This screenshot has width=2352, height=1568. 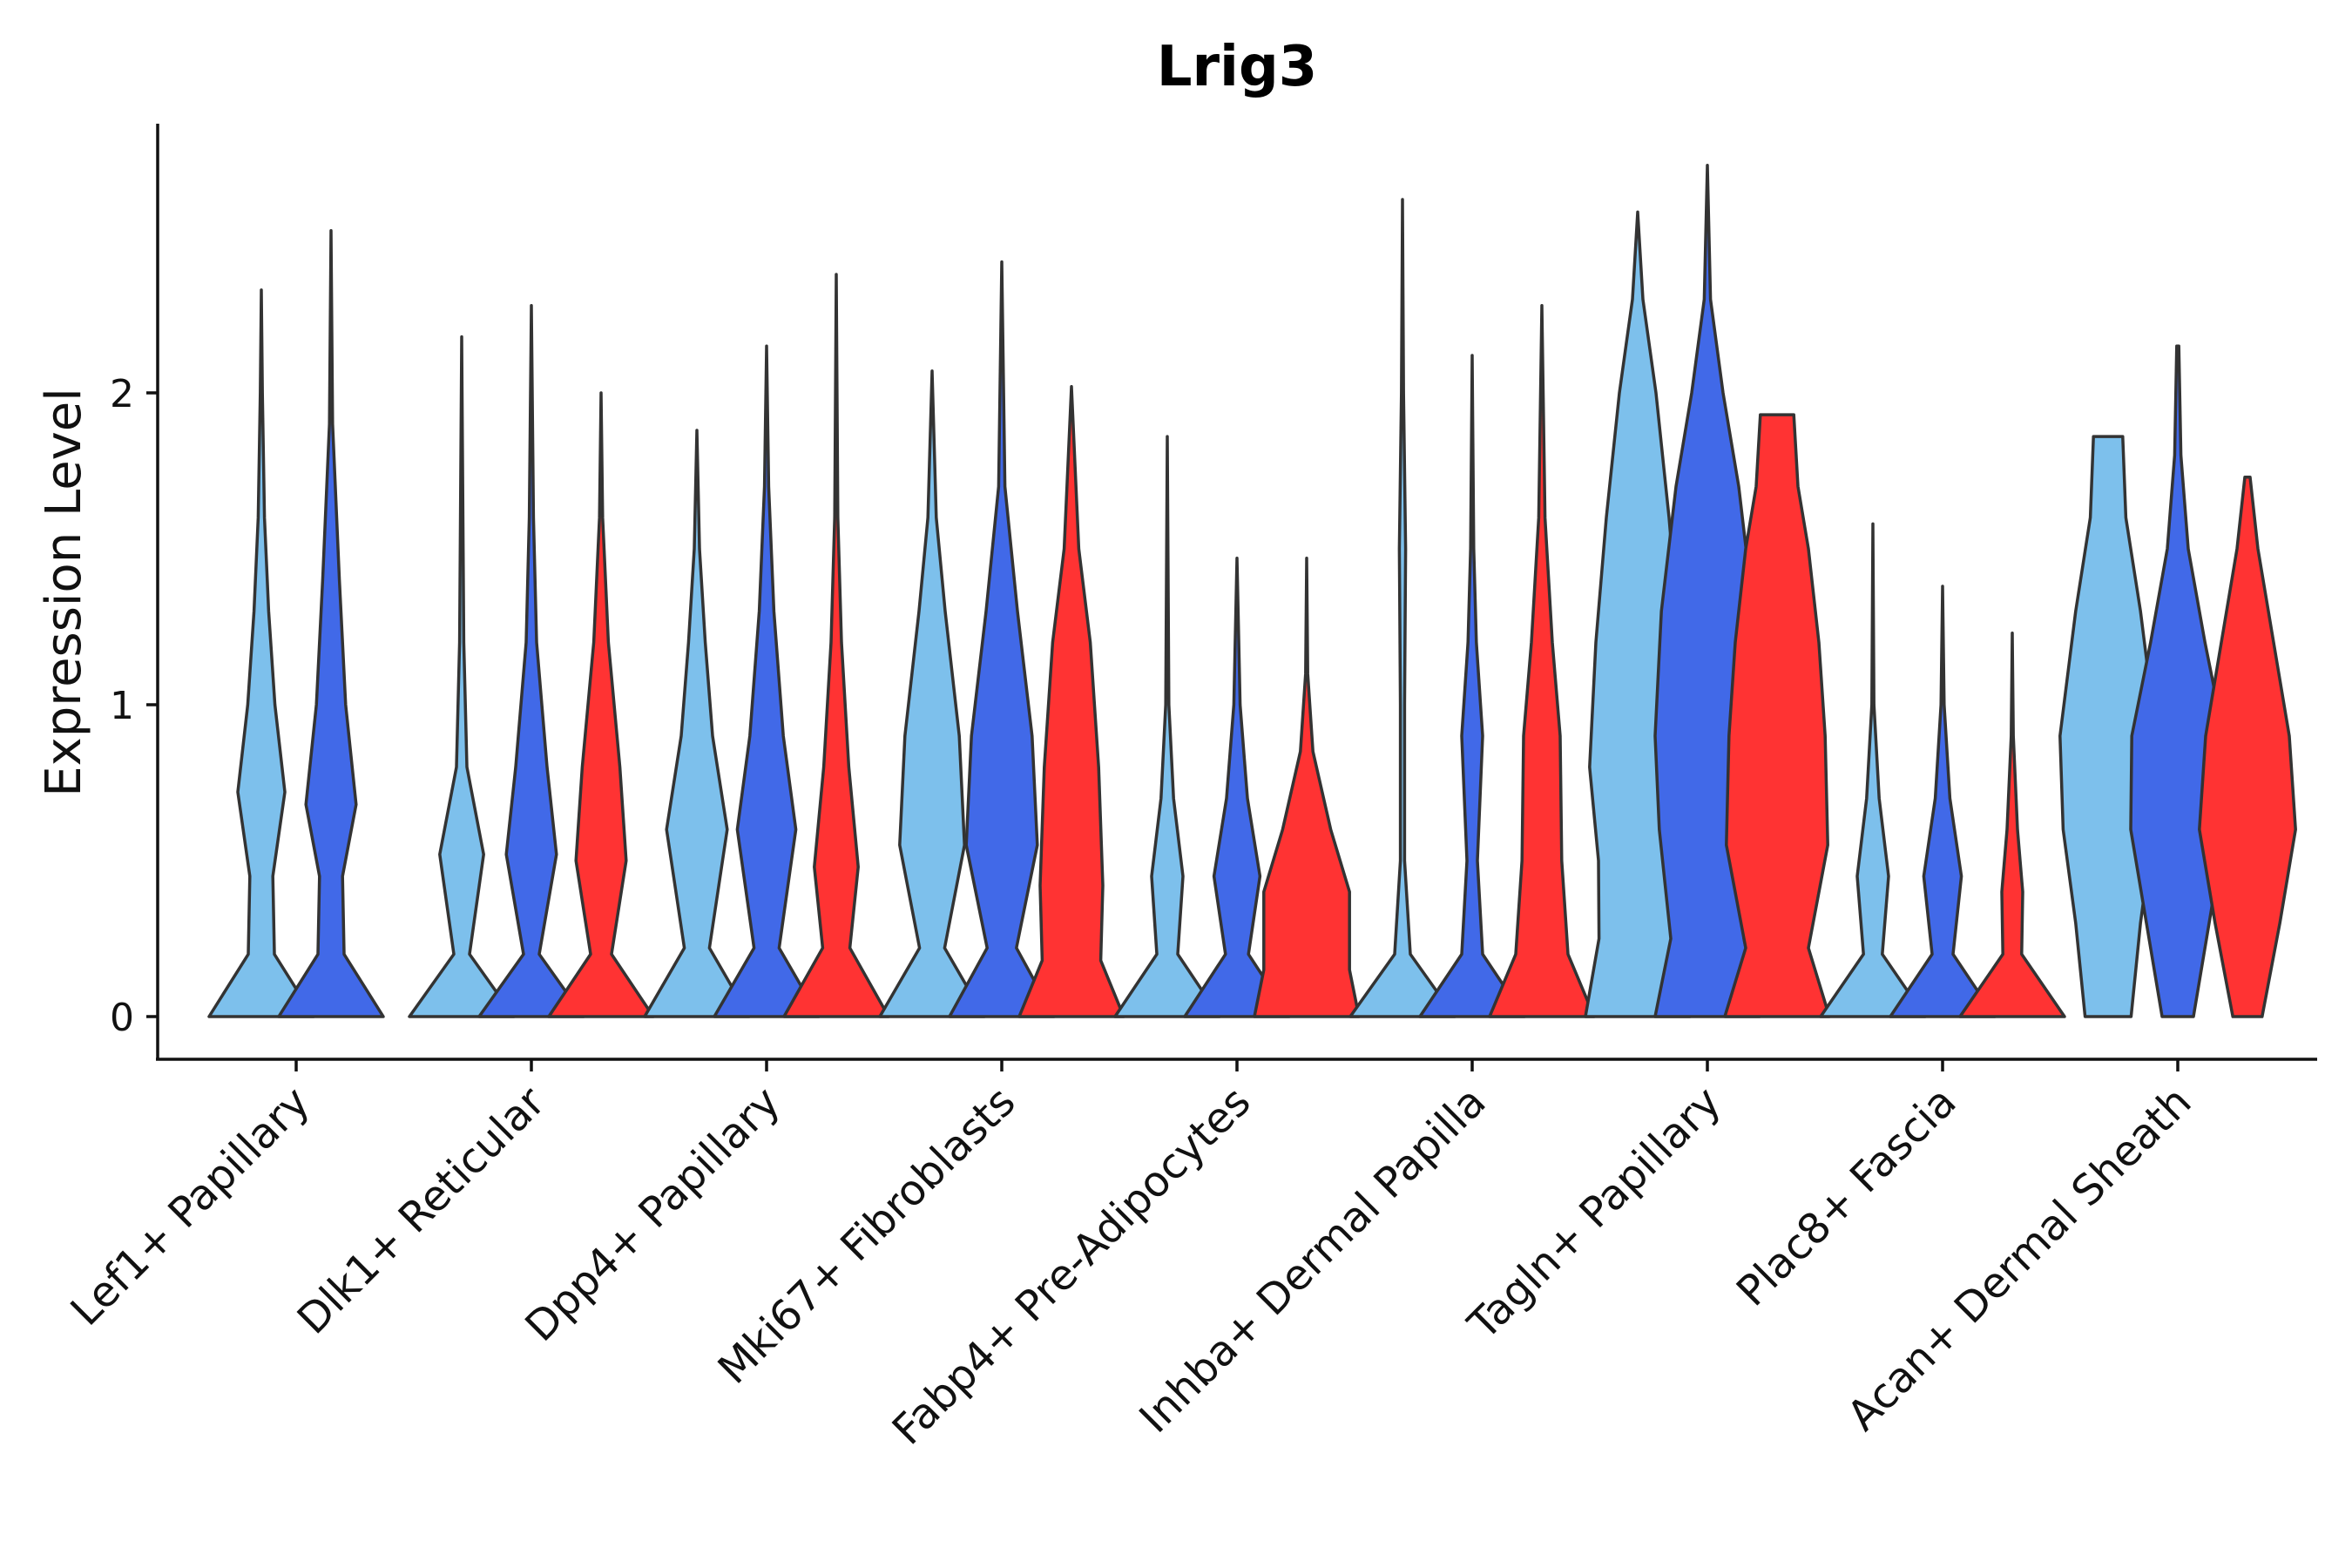 I want to click on y-tick-label: 0, so click(x=122, y=1018).